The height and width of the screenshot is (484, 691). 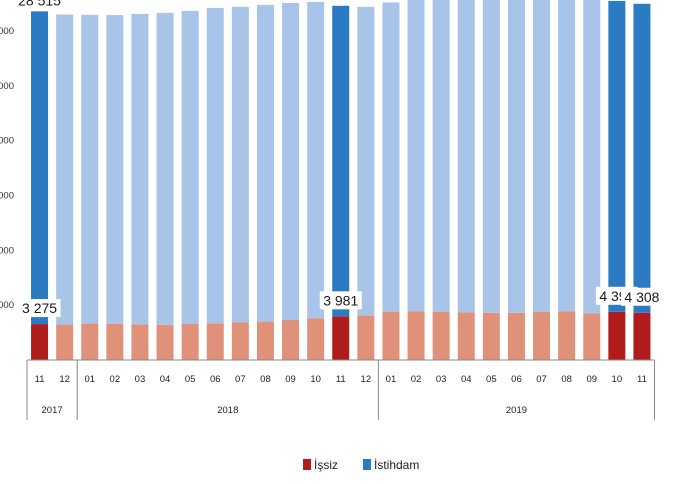 I want to click on legend: İşsiz İstihdam, so click(x=361, y=465).